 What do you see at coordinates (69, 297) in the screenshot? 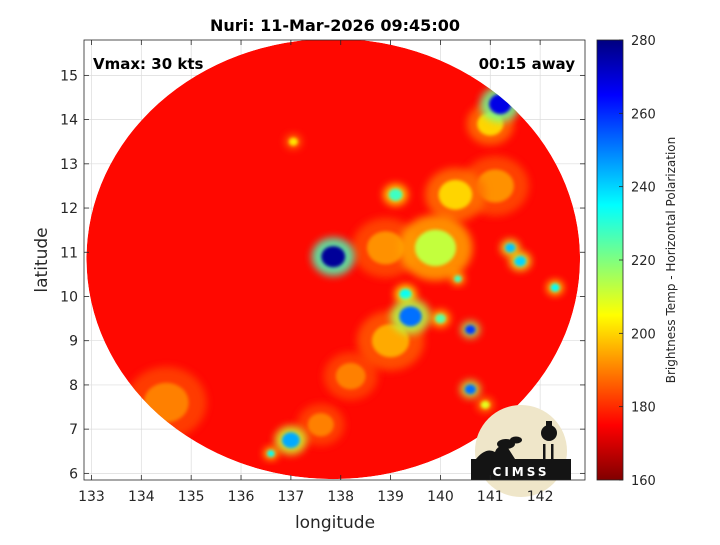
I see `y-tick-label: 10` at bounding box center [69, 297].